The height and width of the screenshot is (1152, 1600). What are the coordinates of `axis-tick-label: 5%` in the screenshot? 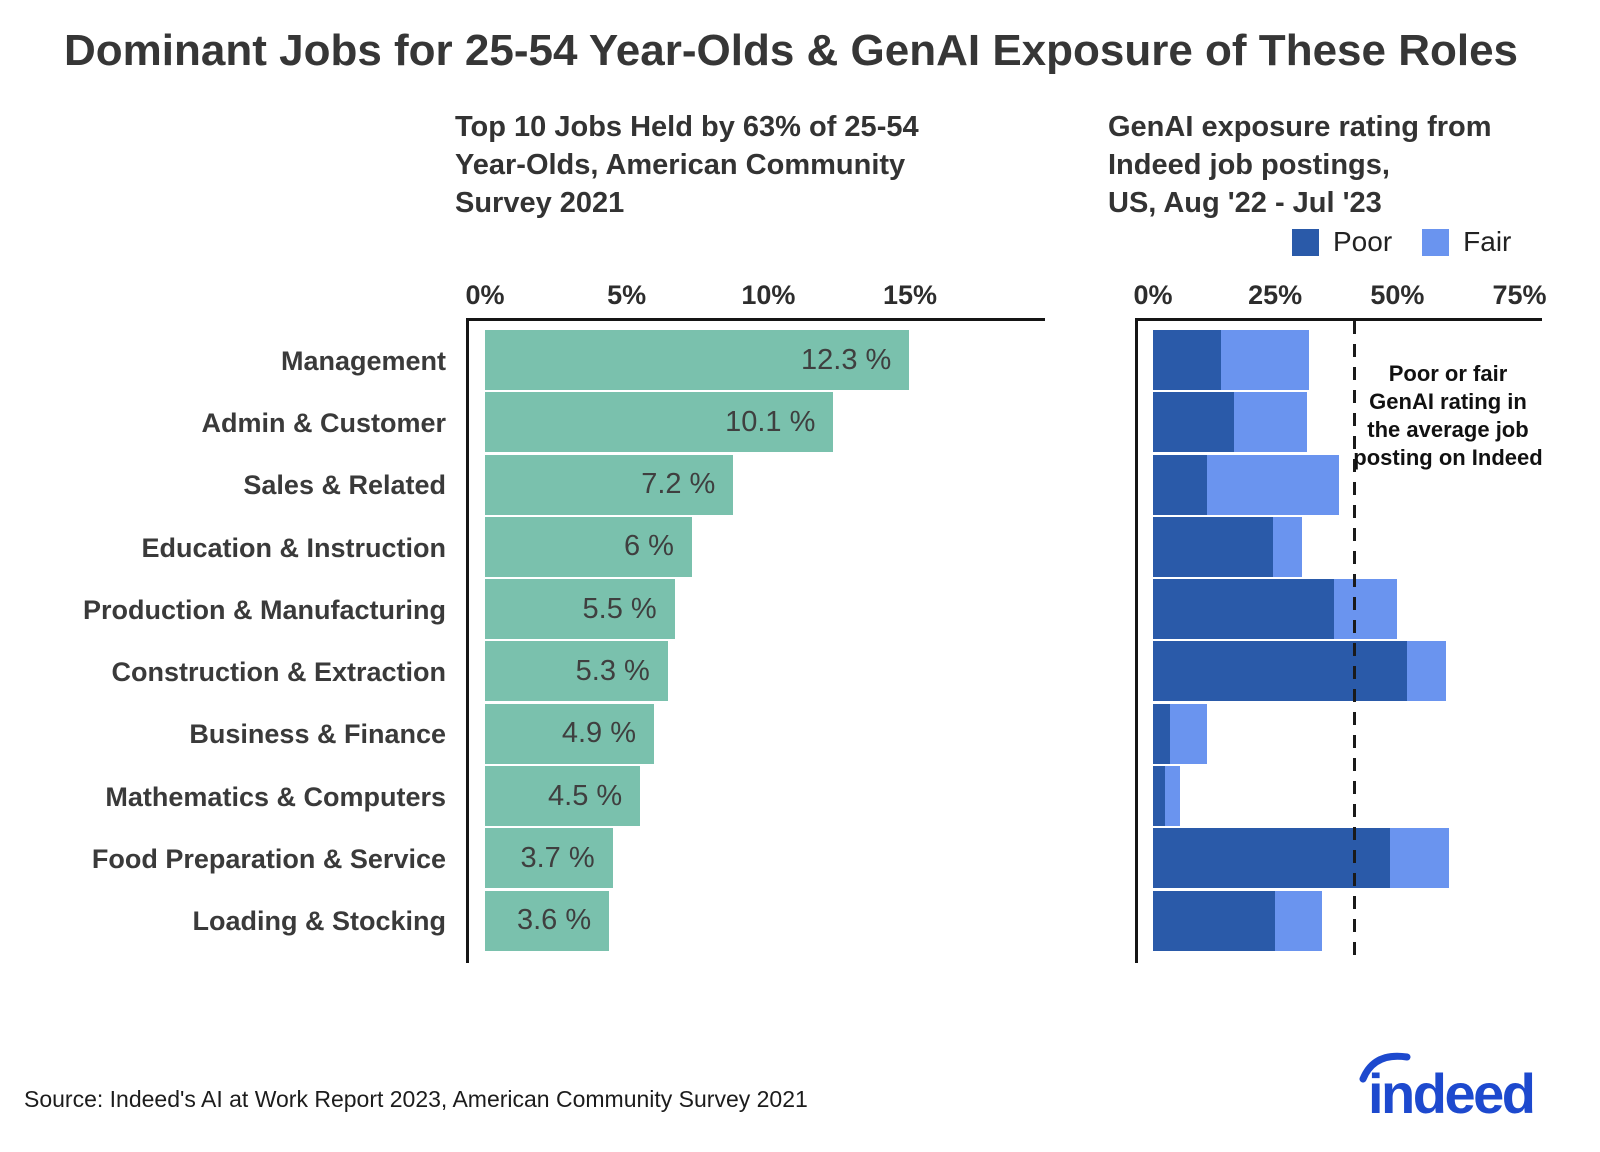 It's located at (627, 295).